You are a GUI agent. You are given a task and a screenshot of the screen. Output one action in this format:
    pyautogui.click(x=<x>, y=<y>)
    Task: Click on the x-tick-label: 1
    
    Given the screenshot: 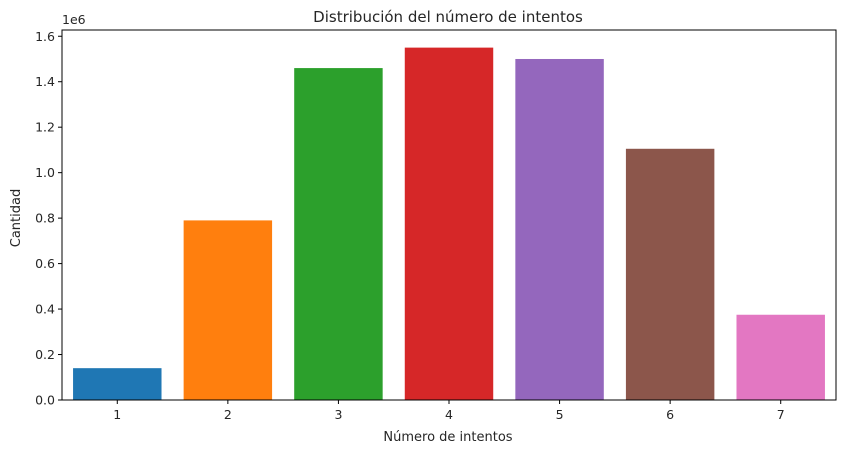 What is the action you would take?
    pyautogui.click(x=117, y=414)
    